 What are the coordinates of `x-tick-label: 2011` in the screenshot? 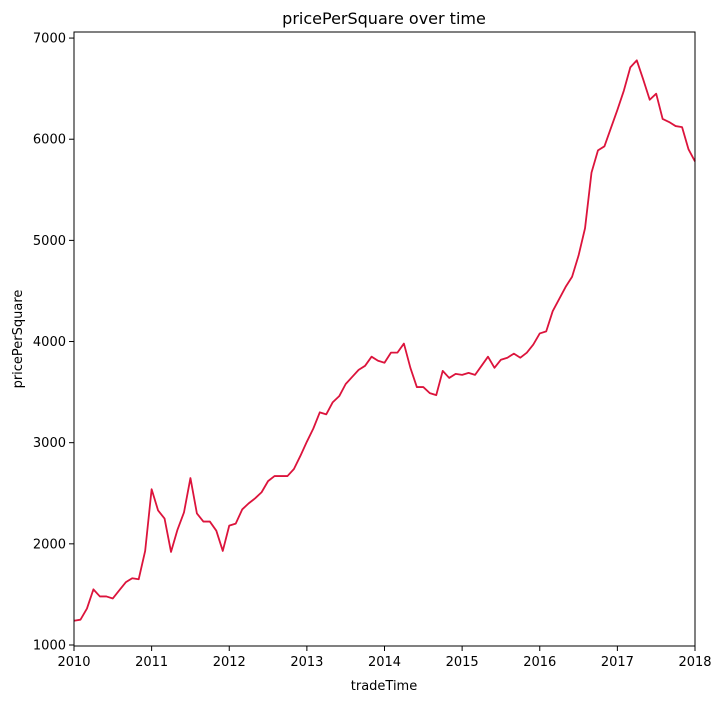 It's located at (151, 662).